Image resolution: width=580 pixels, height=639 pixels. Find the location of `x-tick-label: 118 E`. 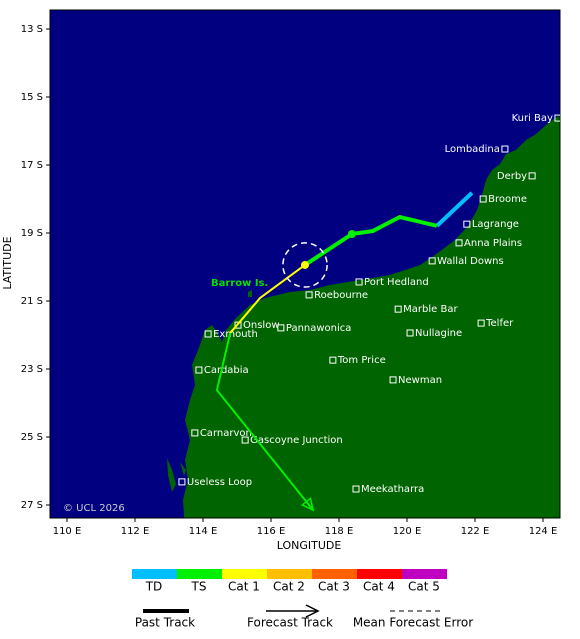

x-tick-label: 118 E is located at coordinates (339, 531).